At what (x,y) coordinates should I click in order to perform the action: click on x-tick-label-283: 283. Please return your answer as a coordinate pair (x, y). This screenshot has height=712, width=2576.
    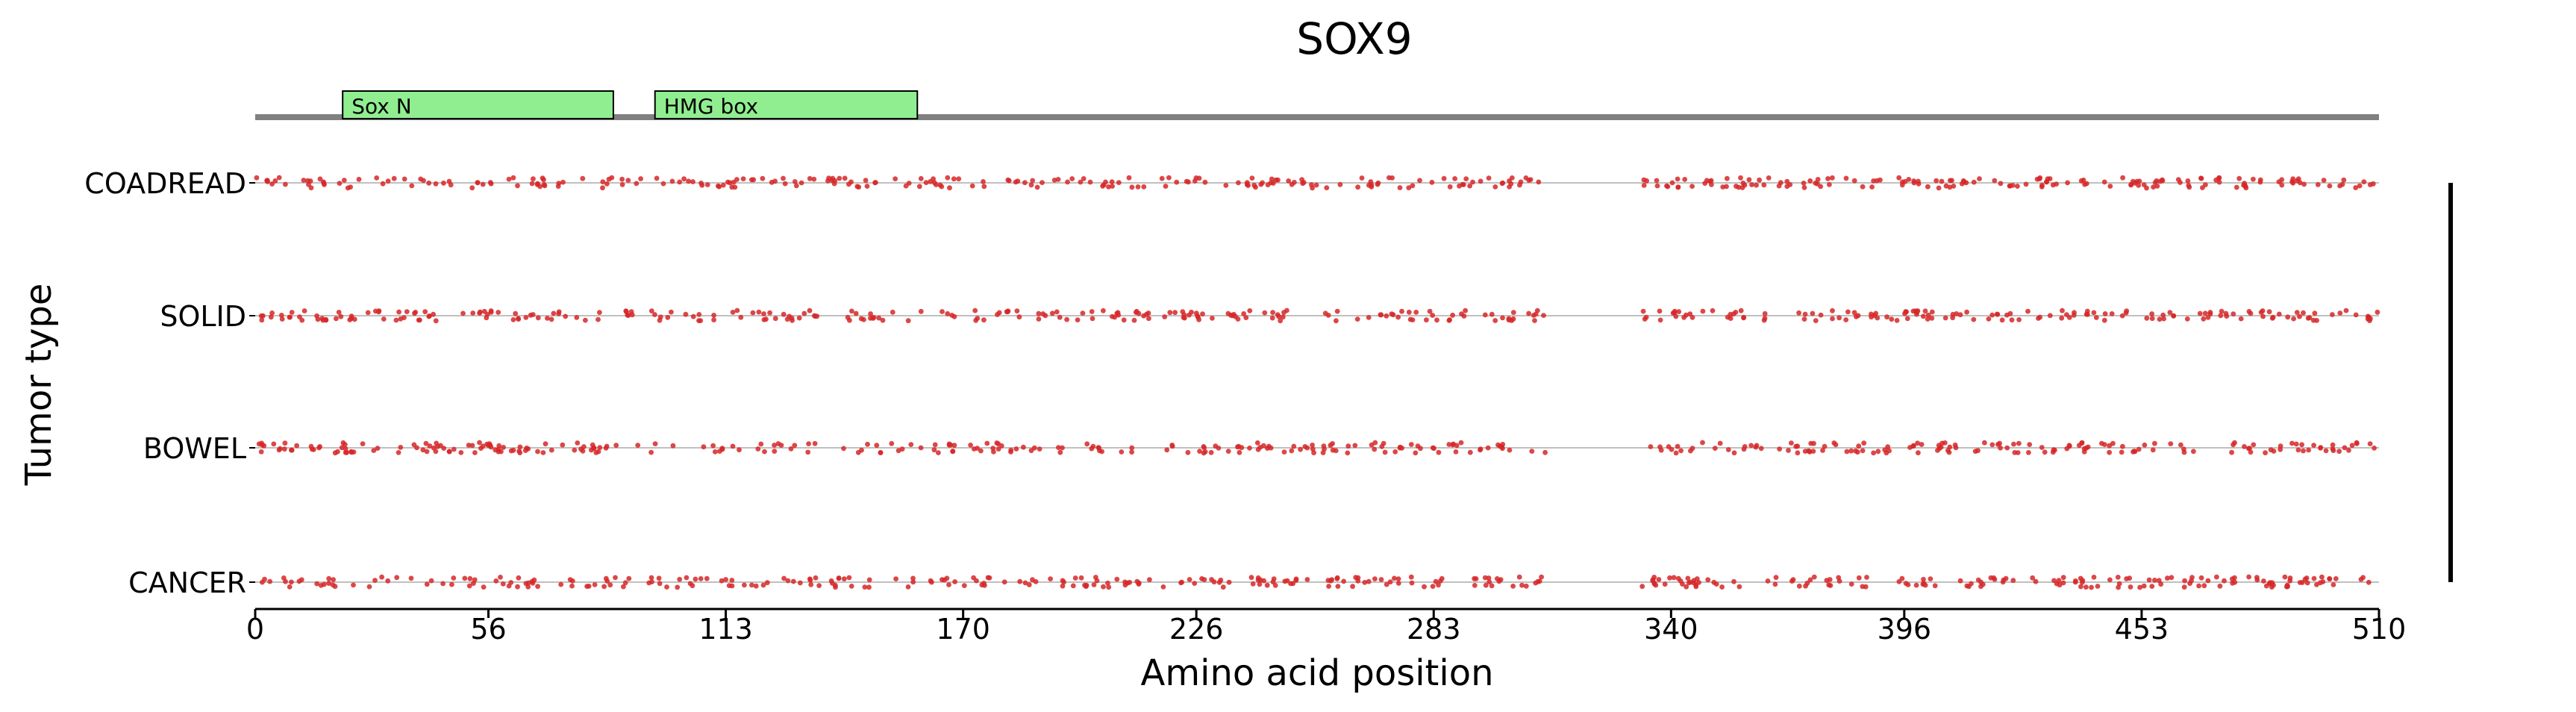
    Looking at the image, I should click on (1434, 629).